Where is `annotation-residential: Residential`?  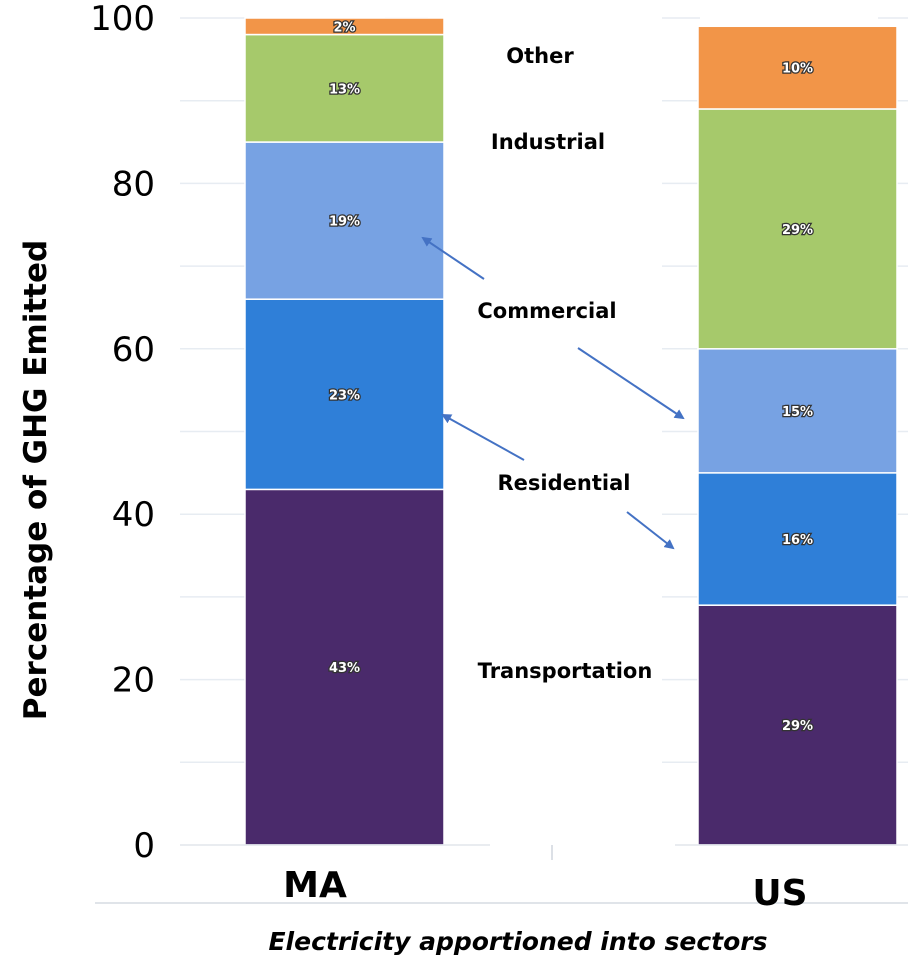
annotation-residential: Residential is located at coordinates (564, 483).